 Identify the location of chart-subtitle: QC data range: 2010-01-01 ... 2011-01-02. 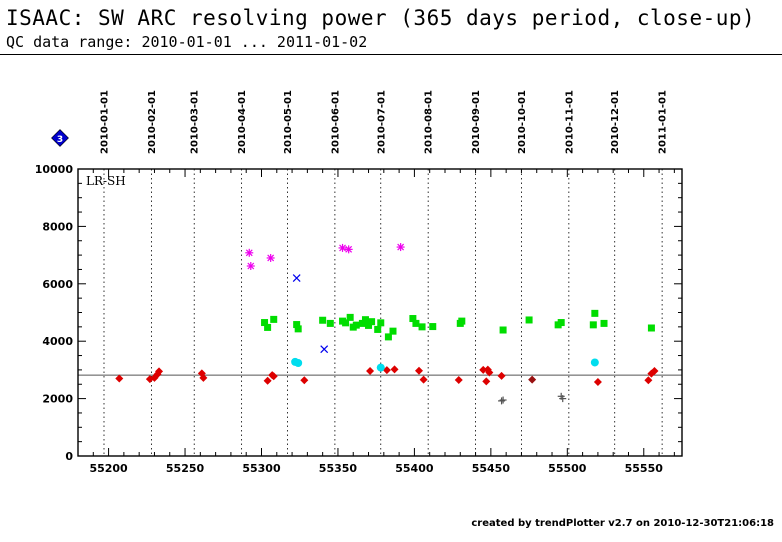
(187, 42).